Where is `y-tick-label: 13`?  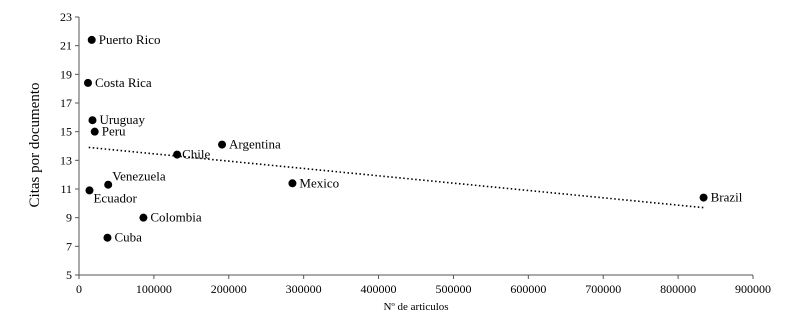 y-tick-label: 13 is located at coordinates (66, 160).